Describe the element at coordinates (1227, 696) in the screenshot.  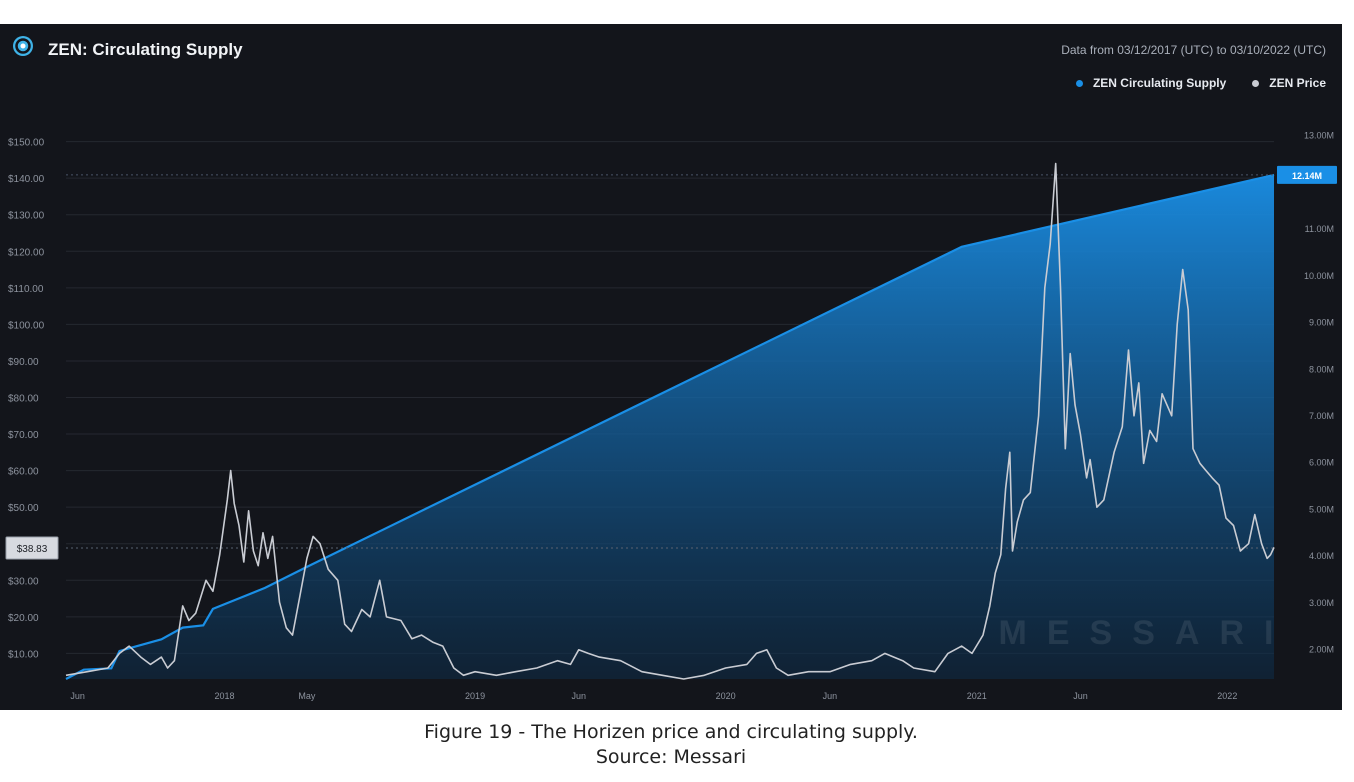
I see `x-tick-label: 2022` at that location.